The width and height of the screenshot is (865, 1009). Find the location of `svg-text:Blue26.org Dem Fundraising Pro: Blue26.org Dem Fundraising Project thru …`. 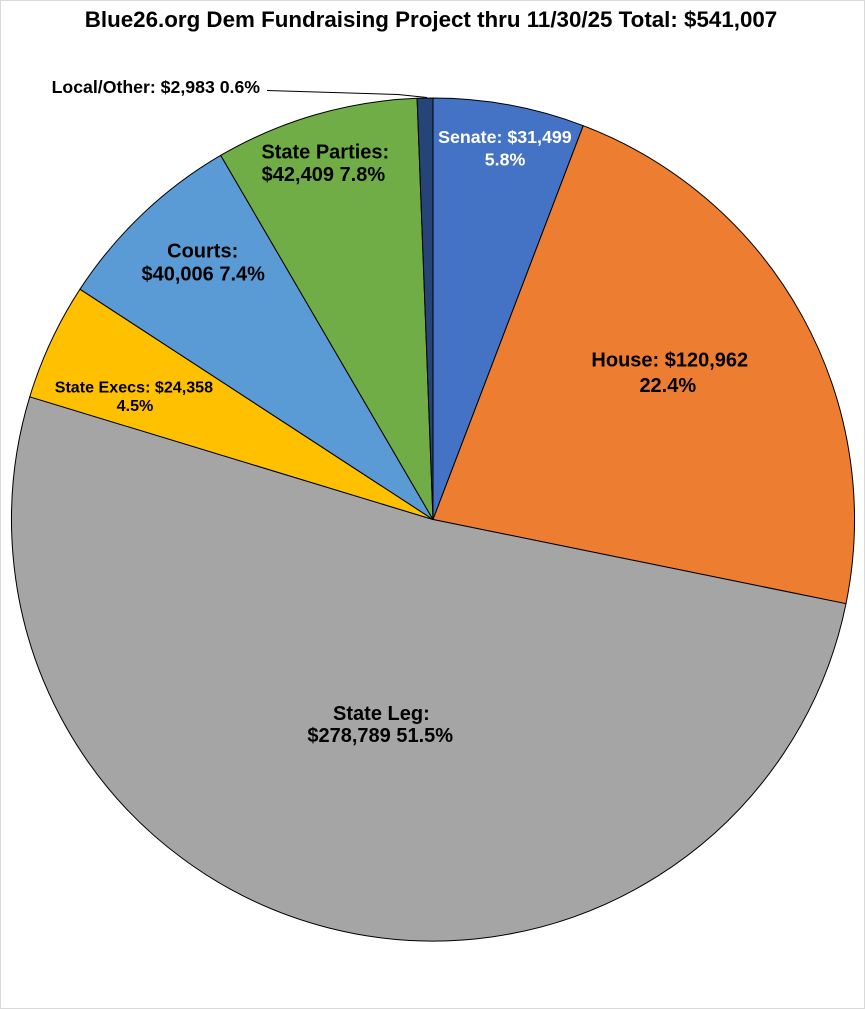

svg-text:Blue26.org Dem Fundraising Pro: Blue26.org Dem Fundraising Project thru … is located at coordinates (431, 19).